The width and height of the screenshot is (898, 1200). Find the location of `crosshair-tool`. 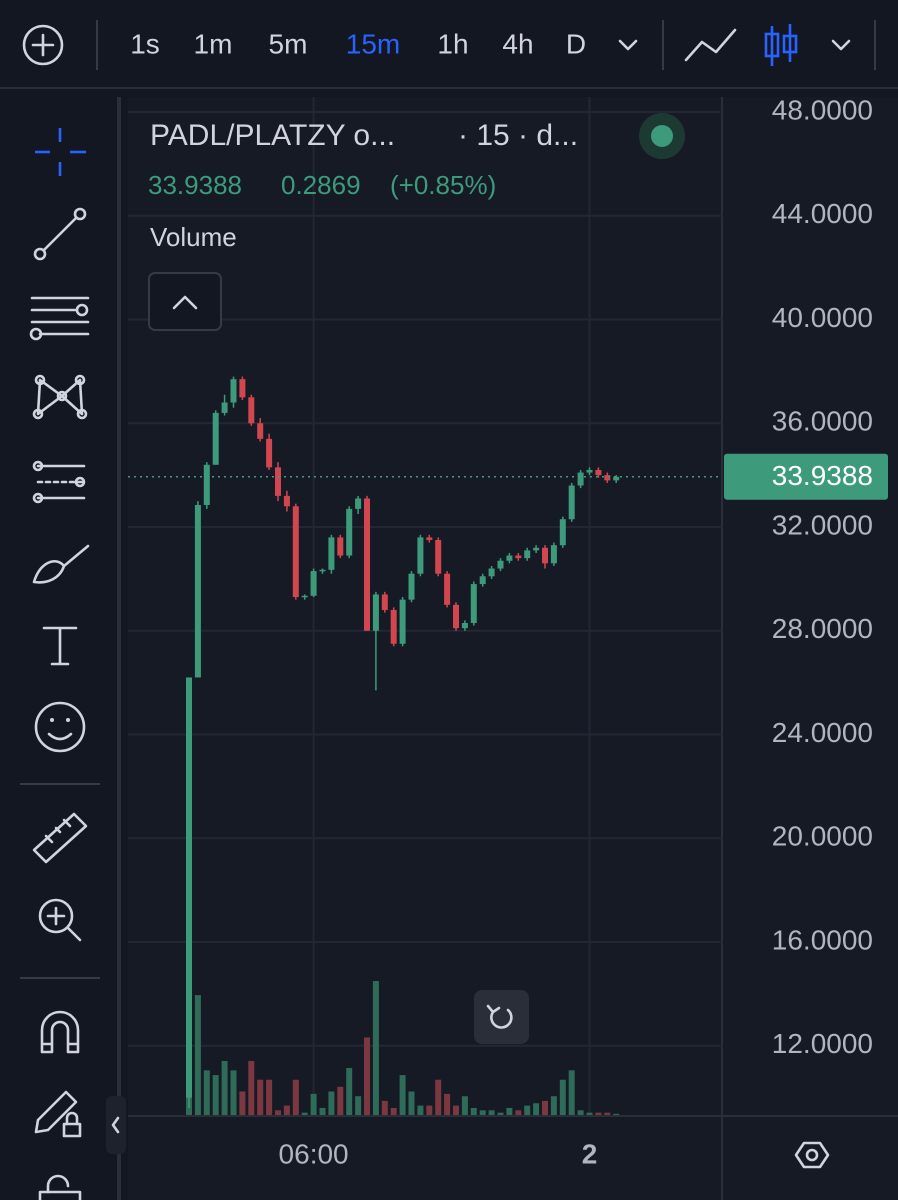

crosshair-tool is located at coordinates (60, 152).